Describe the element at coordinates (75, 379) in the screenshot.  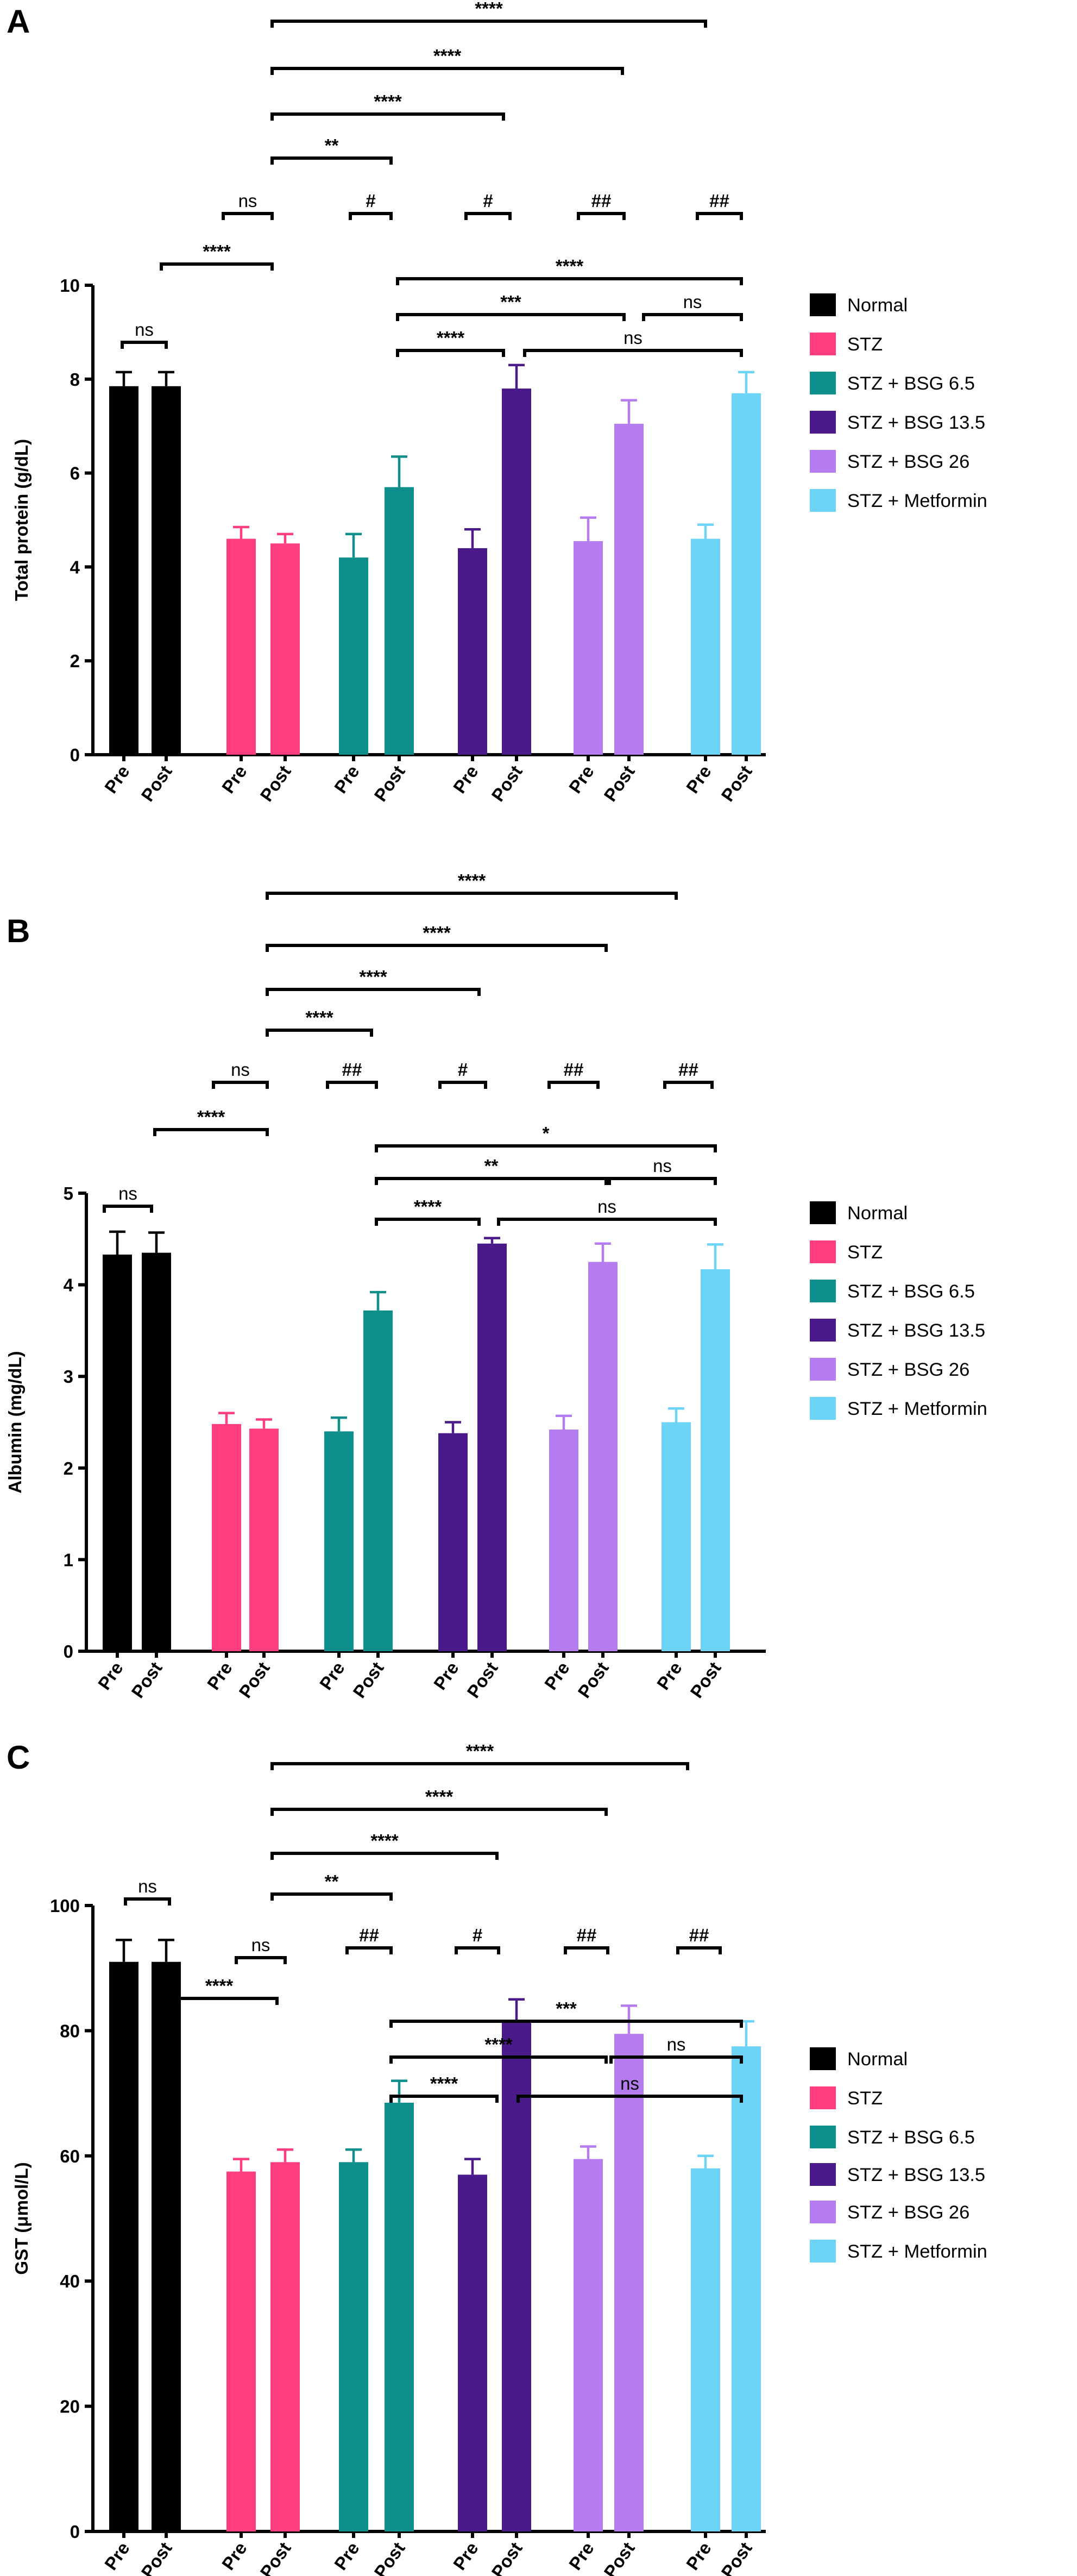
I see `y-tick-label: 8` at that location.